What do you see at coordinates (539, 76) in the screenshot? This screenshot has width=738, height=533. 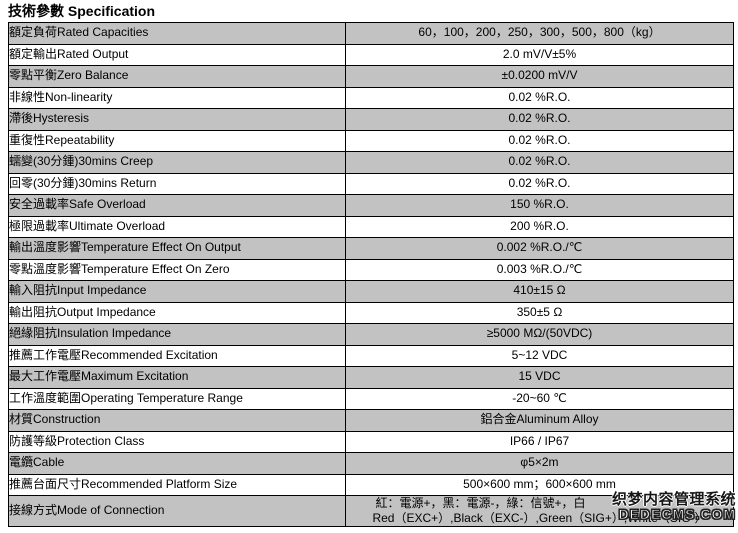 I see `spec-parameter-value: ±0.0200 mV/V` at bounding box center [539, 76].